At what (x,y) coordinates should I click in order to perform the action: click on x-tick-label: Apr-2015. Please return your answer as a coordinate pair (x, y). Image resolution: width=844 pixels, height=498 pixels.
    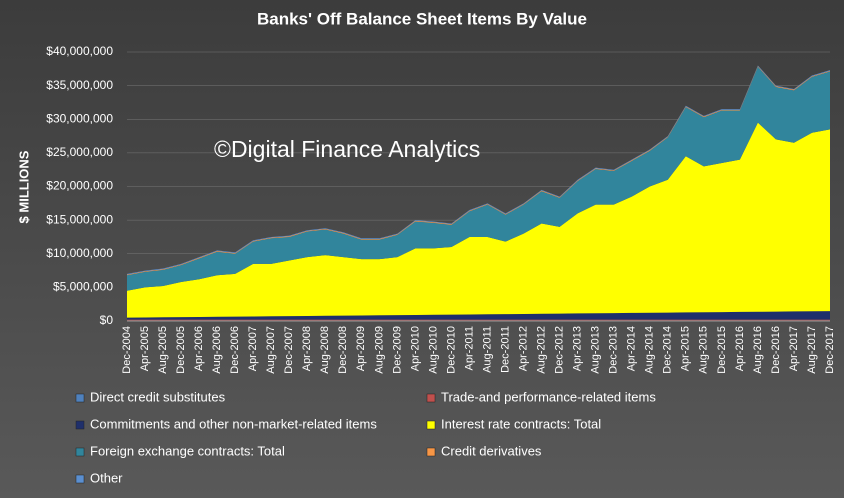
    Looking at the image, I should click on (686, 348).